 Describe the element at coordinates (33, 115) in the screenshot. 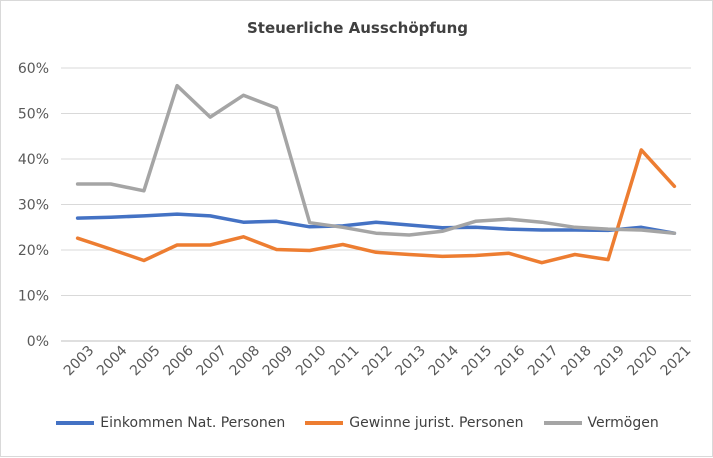

I see `y-tick-label: 50%` at that location.